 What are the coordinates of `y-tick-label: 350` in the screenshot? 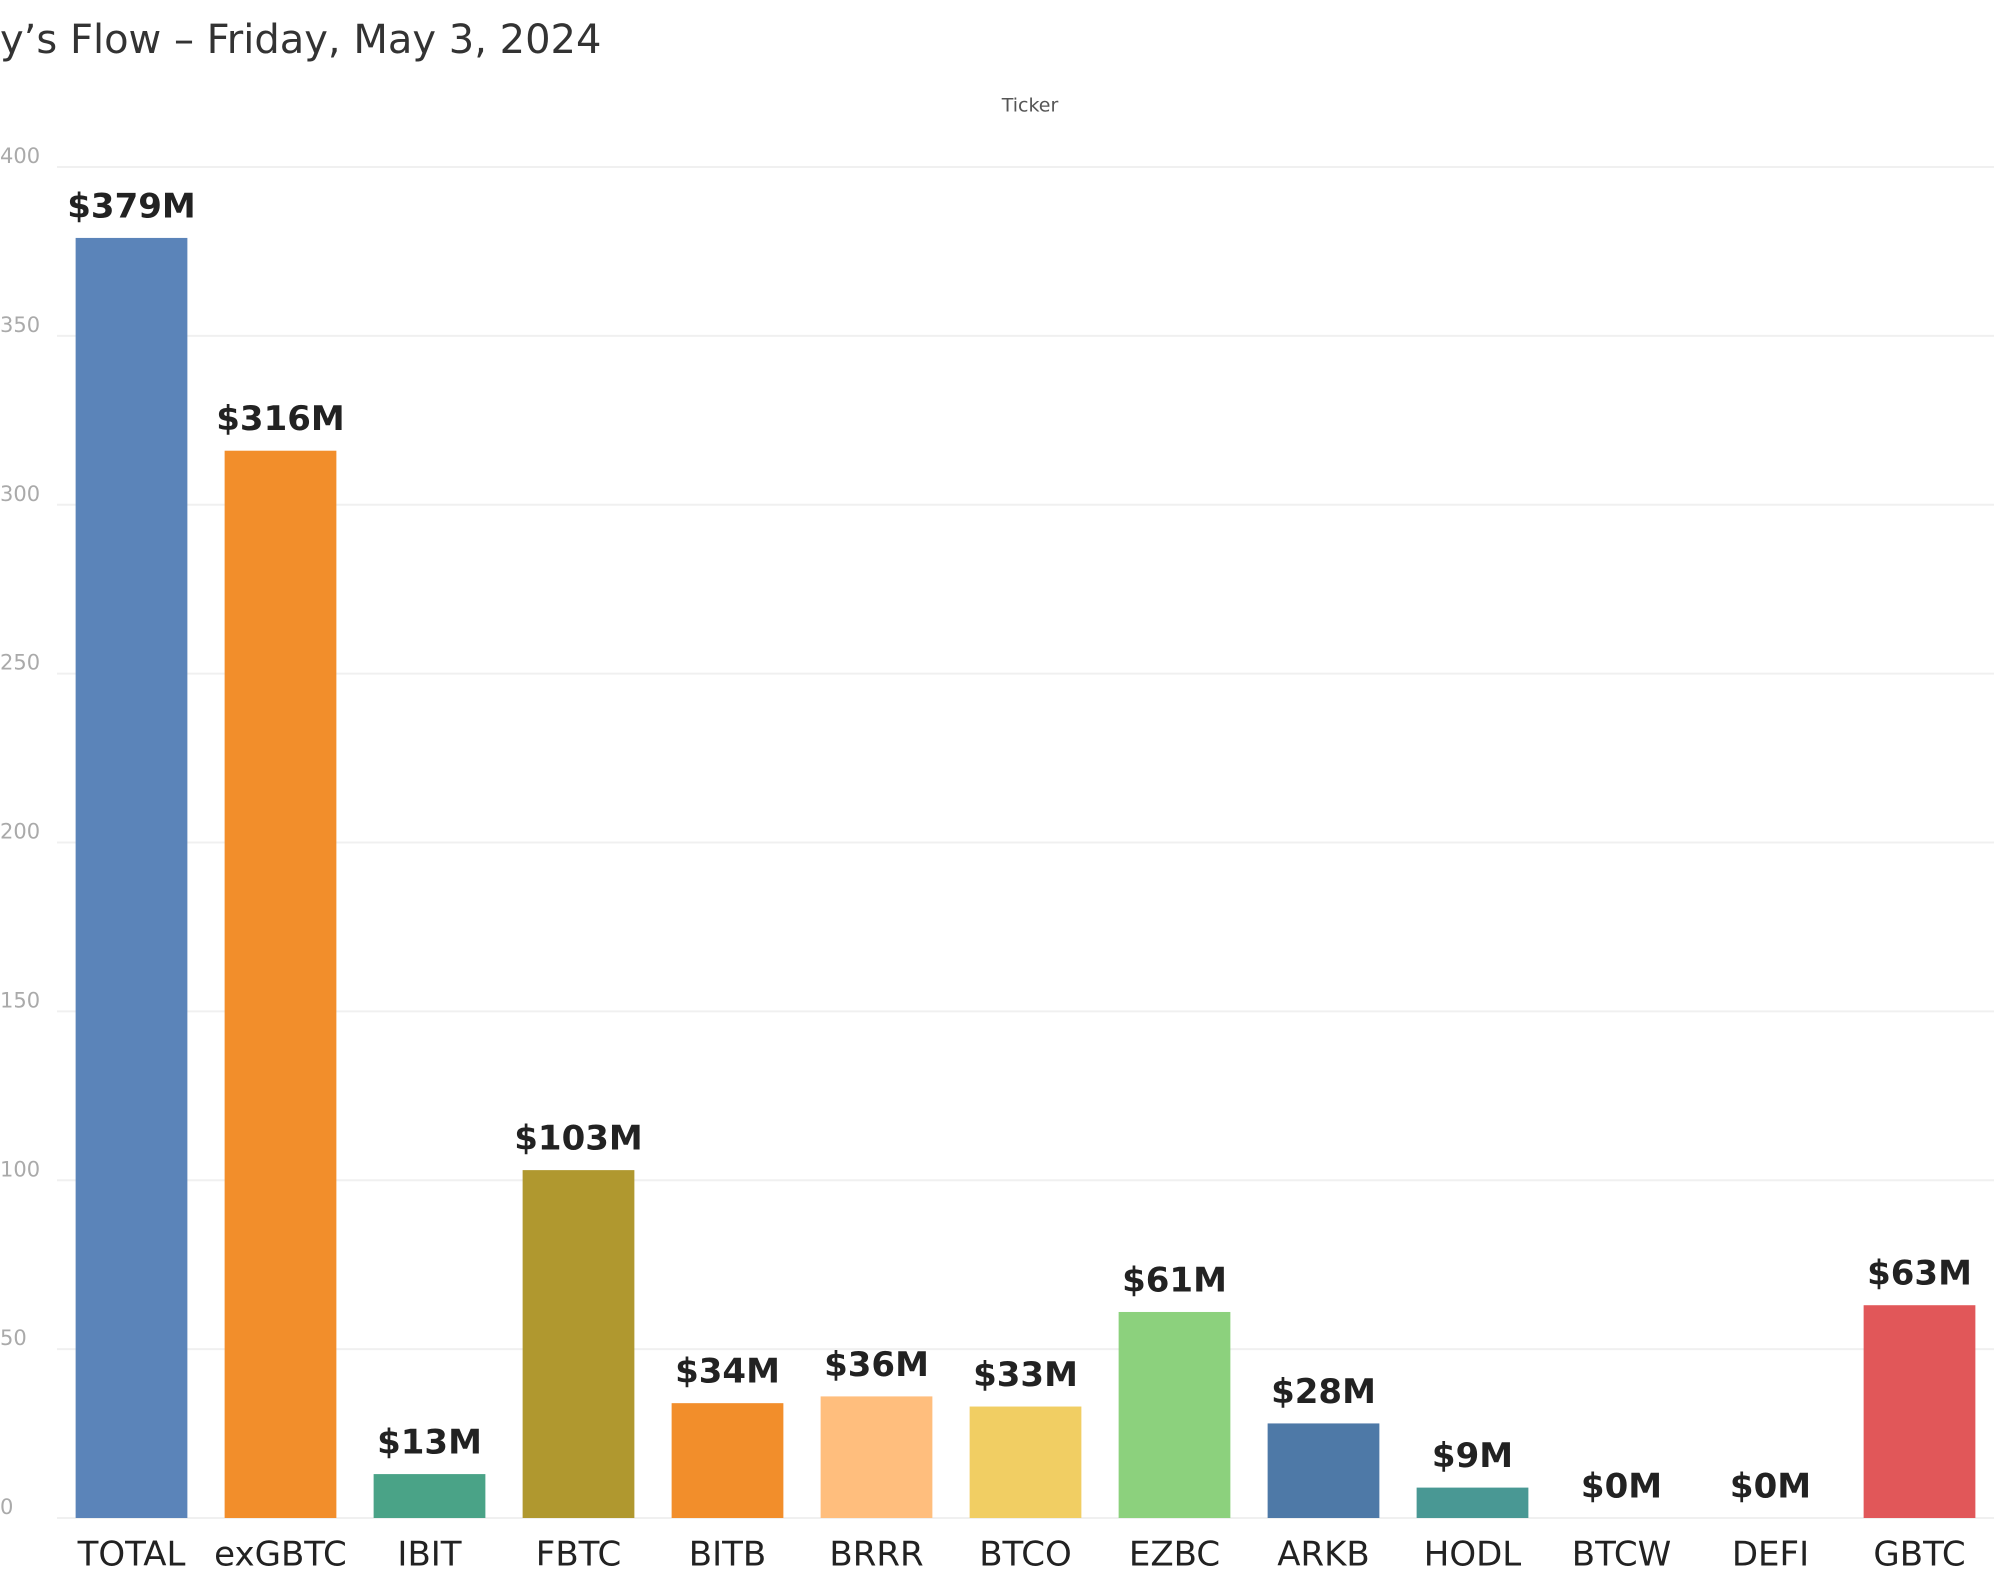 It's located at (20, 325).